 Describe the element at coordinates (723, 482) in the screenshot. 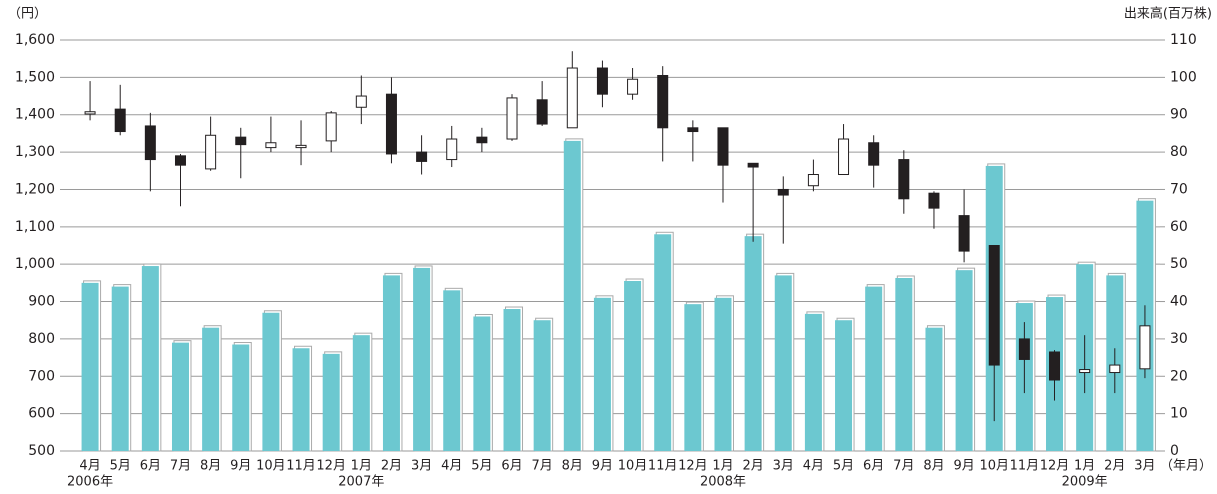

I see `x-year-label: 2008年` at that location.